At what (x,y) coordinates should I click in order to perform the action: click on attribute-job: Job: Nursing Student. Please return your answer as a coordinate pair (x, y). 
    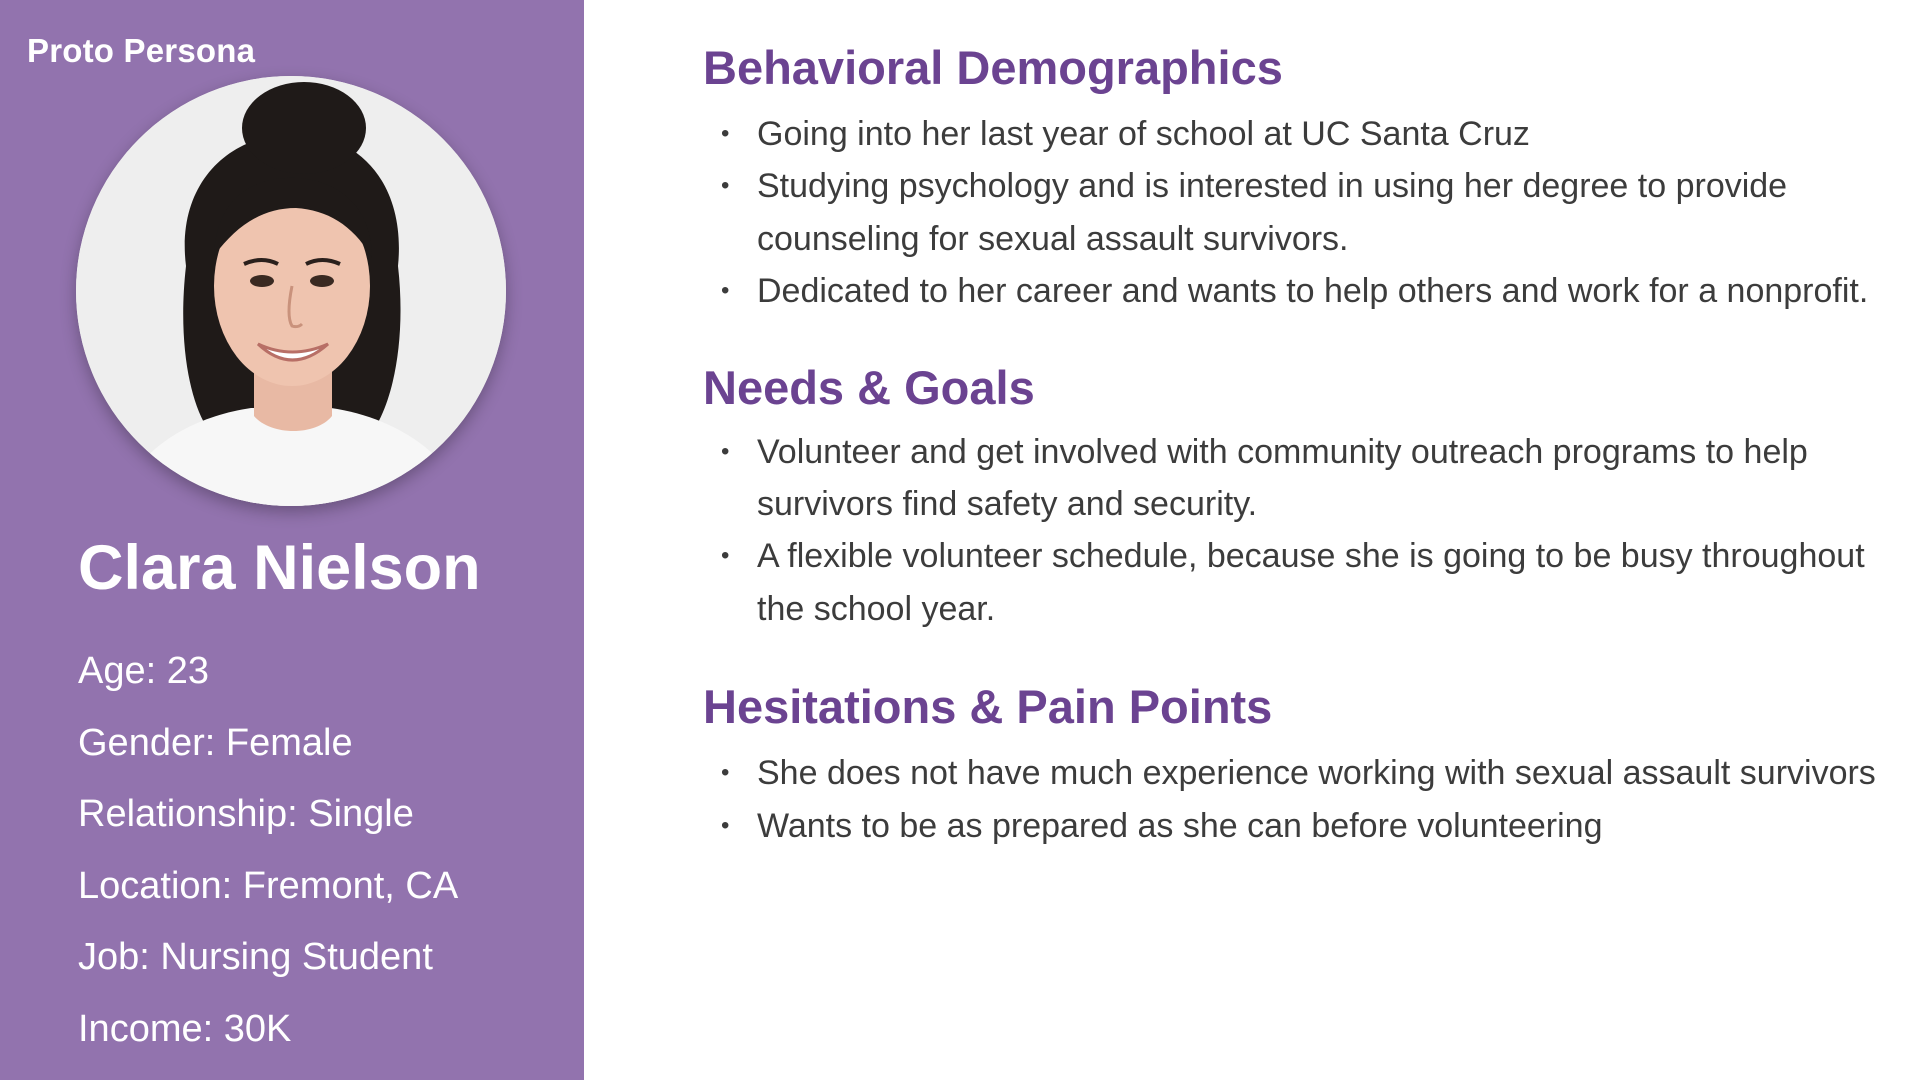
    Looking at the image, I should click on (255, 957).